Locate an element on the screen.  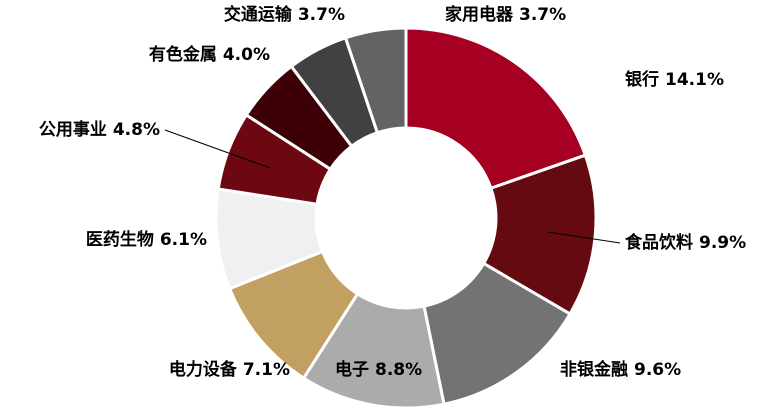
value-label: 9.9% is located at coordinates (722, 243).